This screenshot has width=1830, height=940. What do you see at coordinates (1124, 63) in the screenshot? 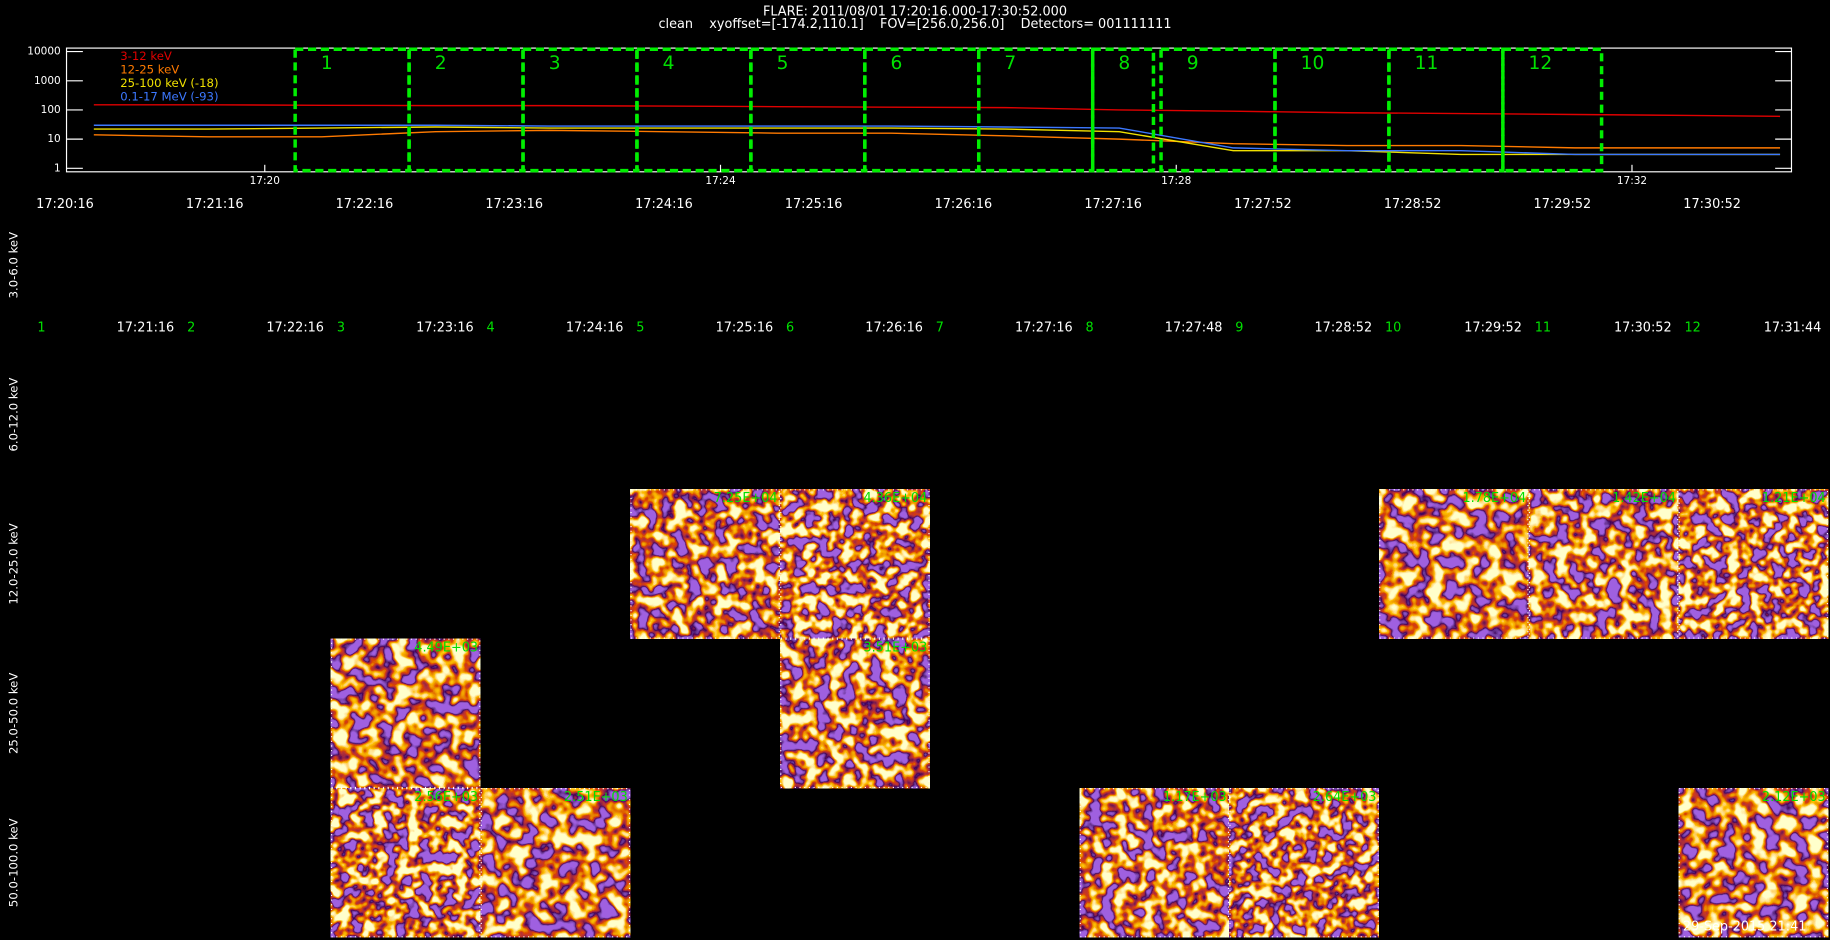
I see `interval-label: 8` at bounding box center [1124, 63].